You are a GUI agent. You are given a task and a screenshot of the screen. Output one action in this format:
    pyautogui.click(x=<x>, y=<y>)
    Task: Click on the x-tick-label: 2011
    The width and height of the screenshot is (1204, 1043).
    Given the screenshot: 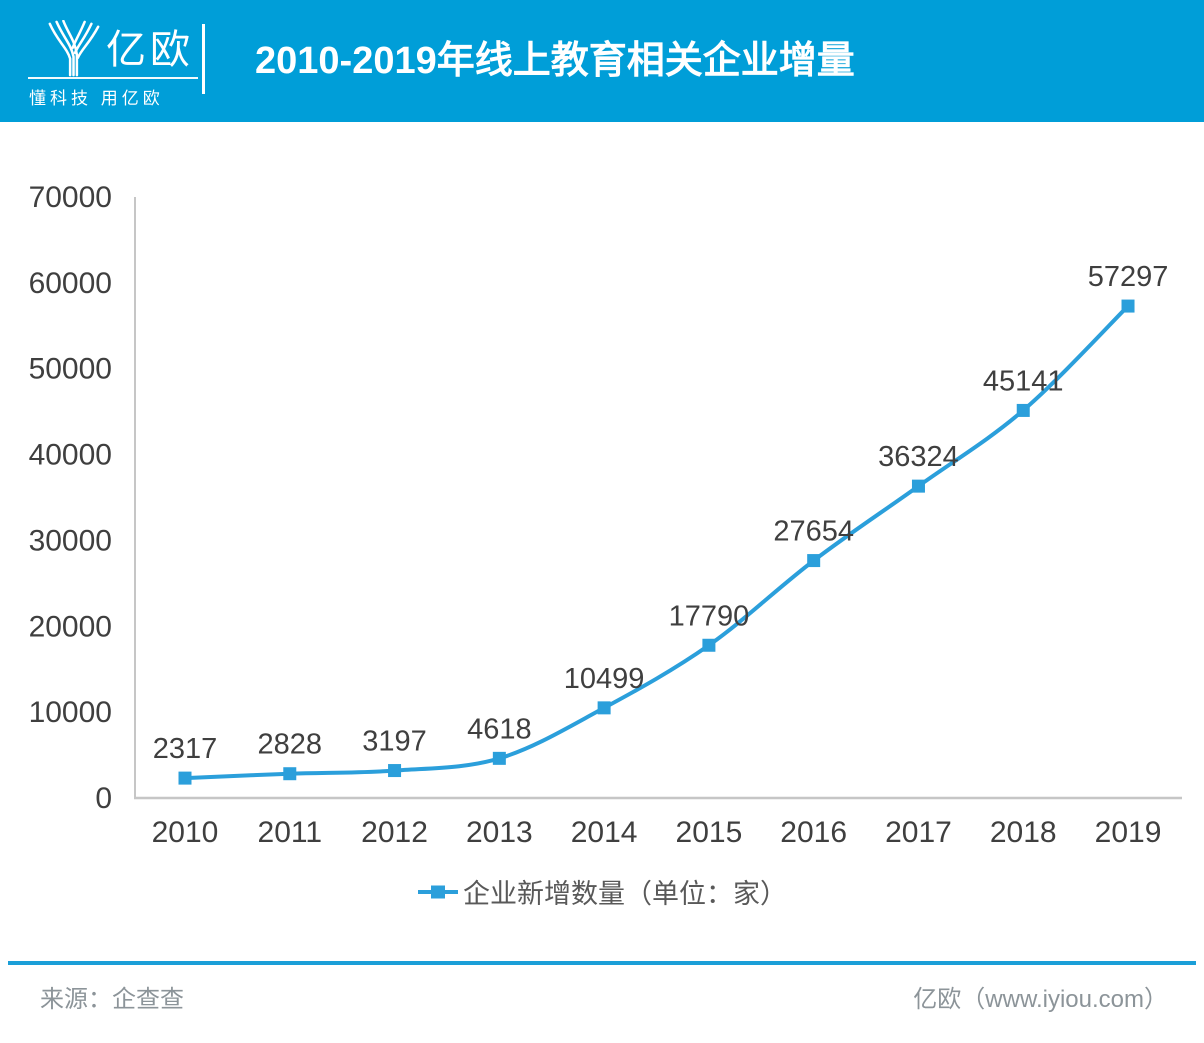 What is the action you would take?
    pyautogui.click(x=290, y=832)
    